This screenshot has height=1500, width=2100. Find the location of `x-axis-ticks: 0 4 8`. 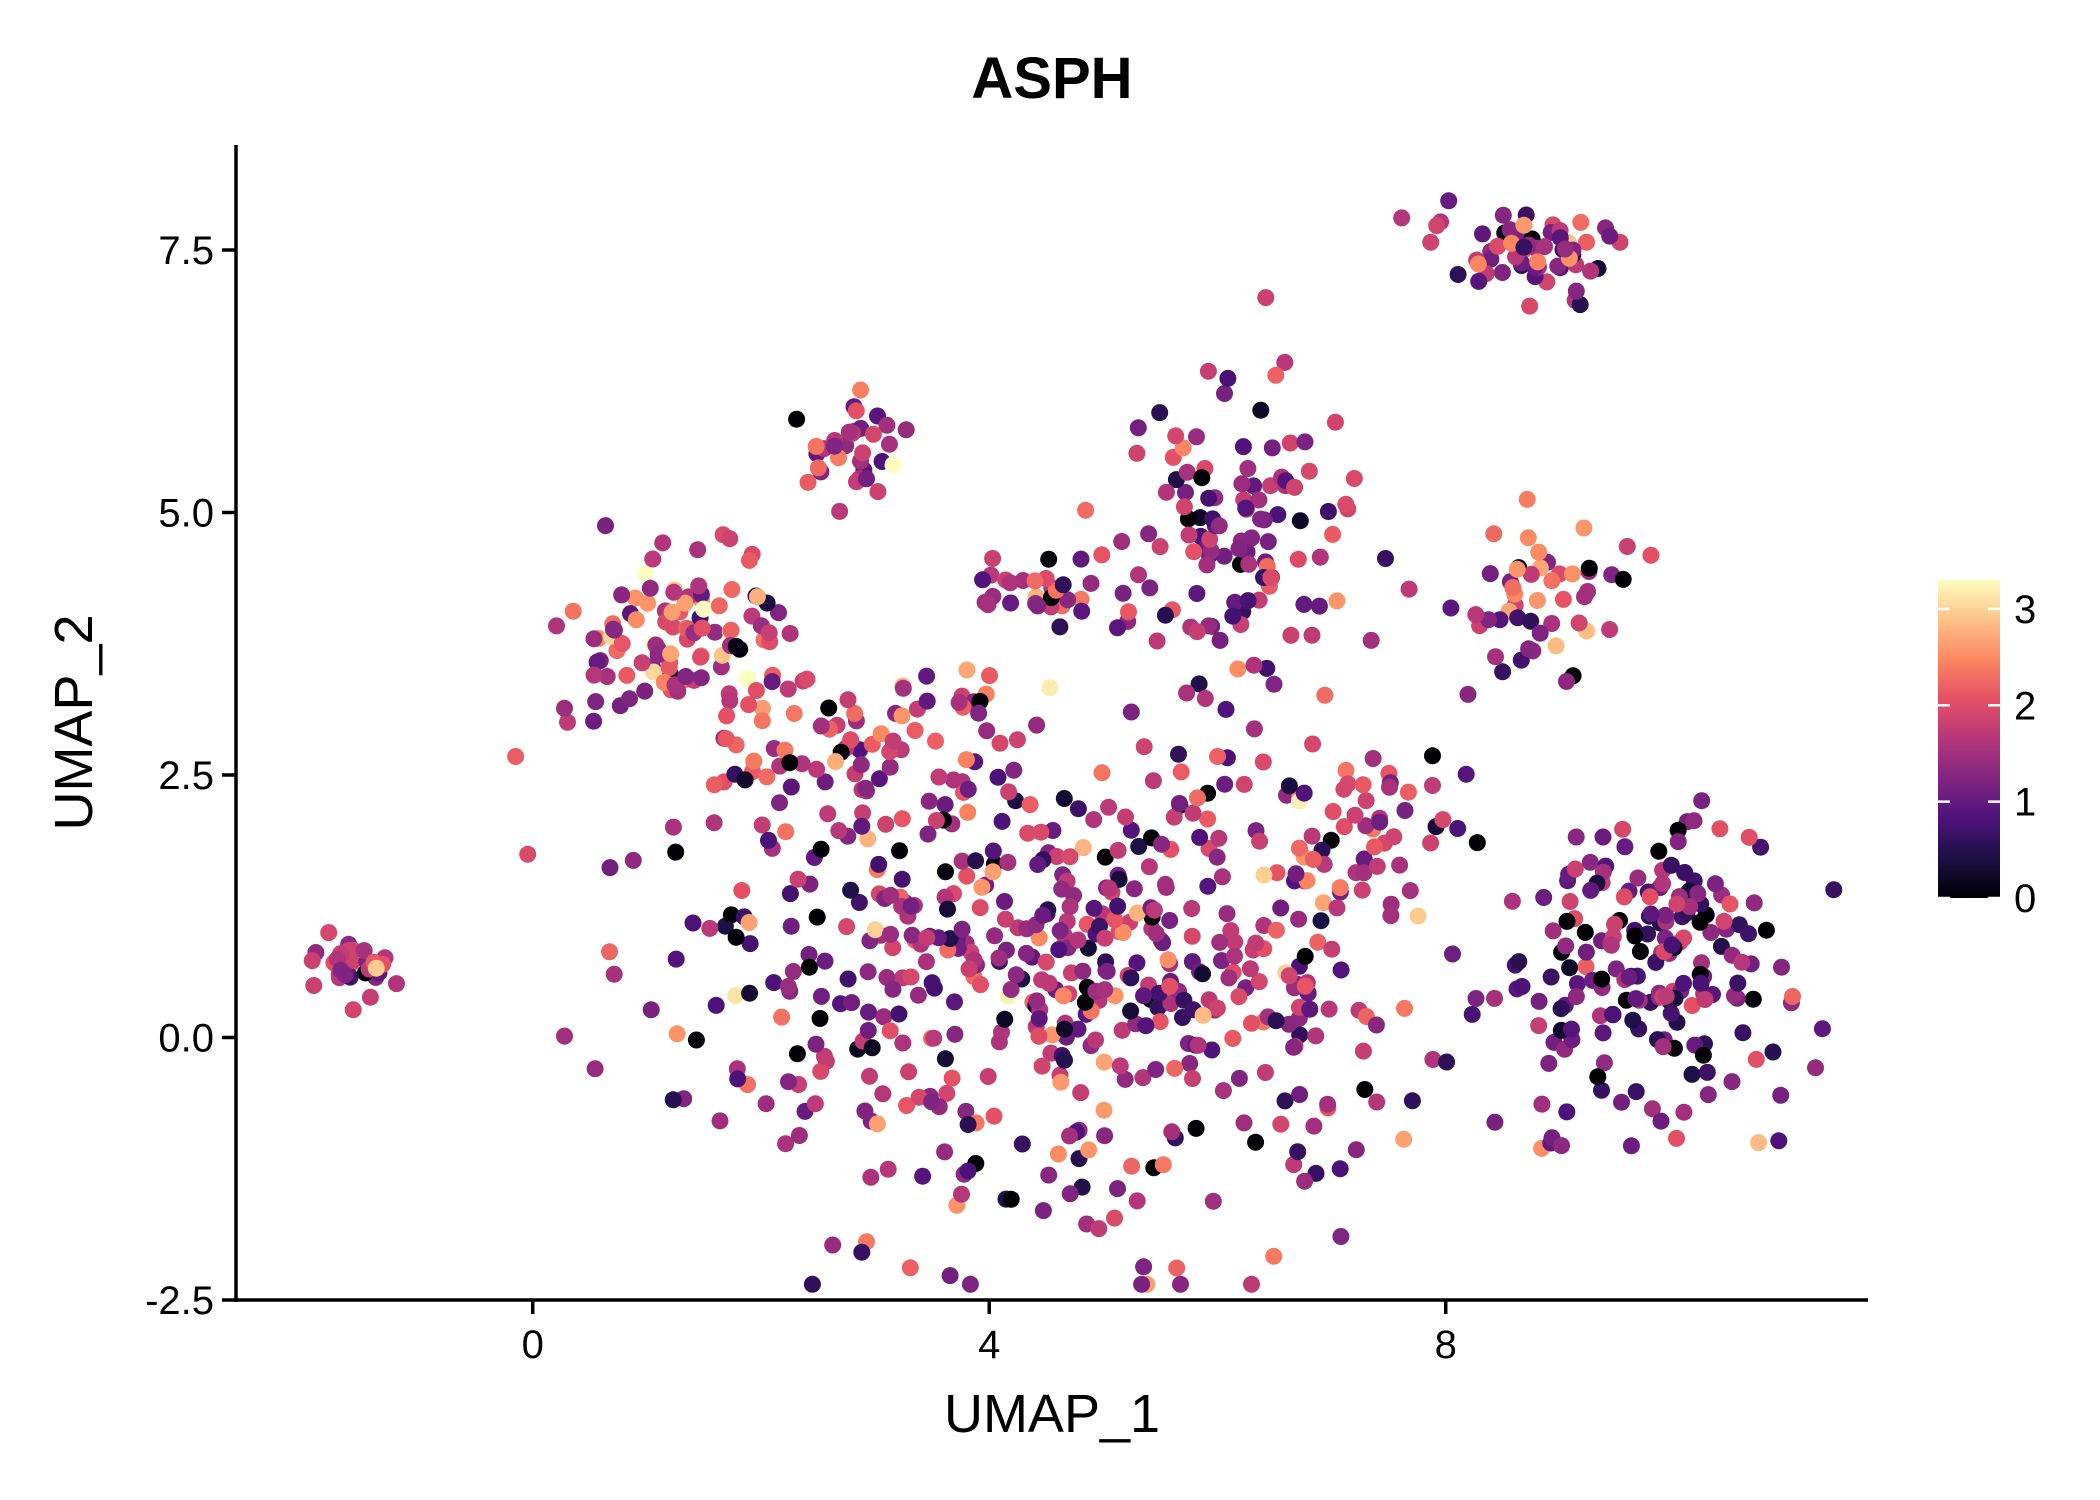

x-axis-ticks: 0 4 8 is located at coordinates (989, 1333).